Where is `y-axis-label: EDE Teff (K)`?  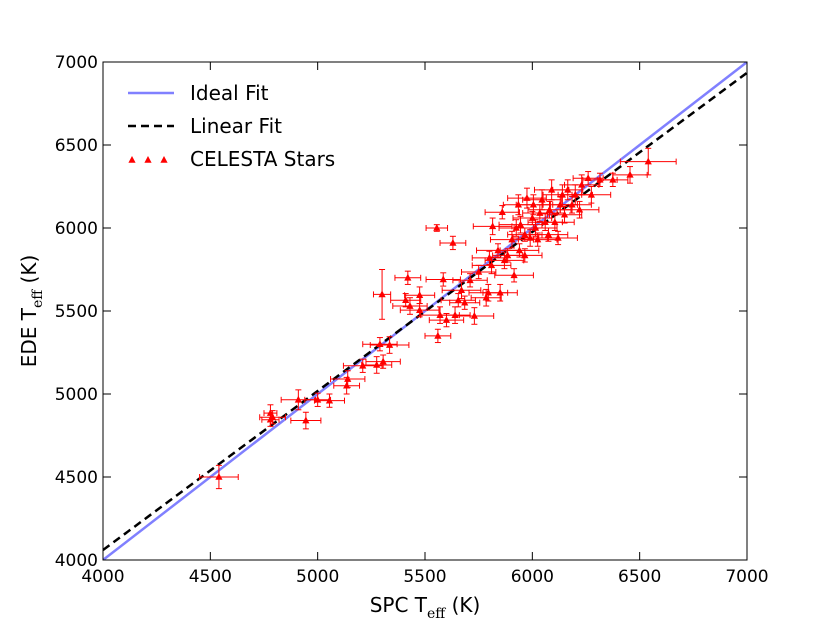
y-axis-label: EDE Teff (K) is located at coordinates (31, 311).